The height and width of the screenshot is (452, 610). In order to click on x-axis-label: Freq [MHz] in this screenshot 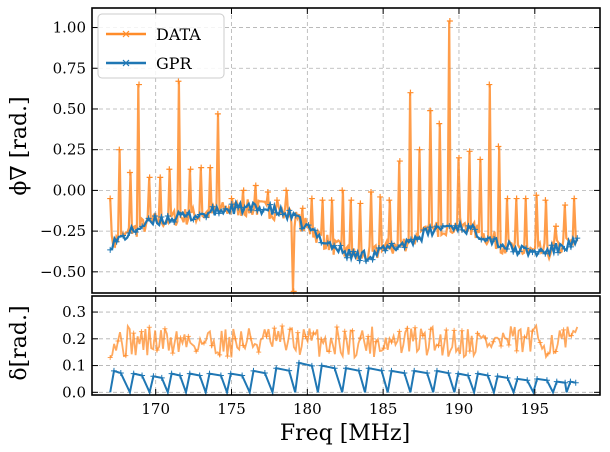, I will do `click(345, 433)`.